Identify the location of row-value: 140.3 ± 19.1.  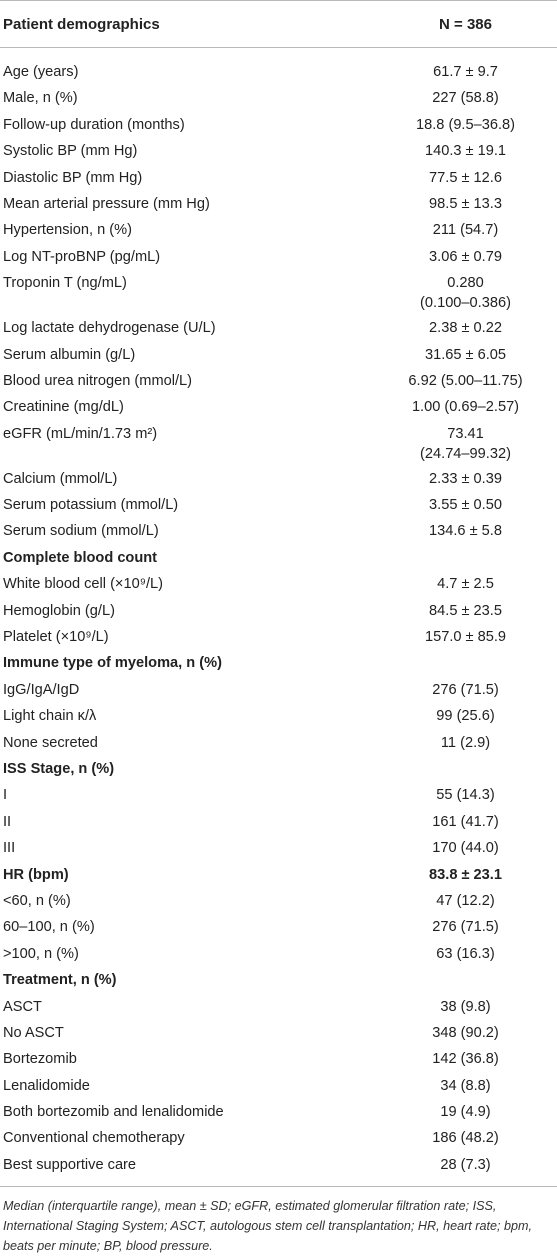
(469, 151).